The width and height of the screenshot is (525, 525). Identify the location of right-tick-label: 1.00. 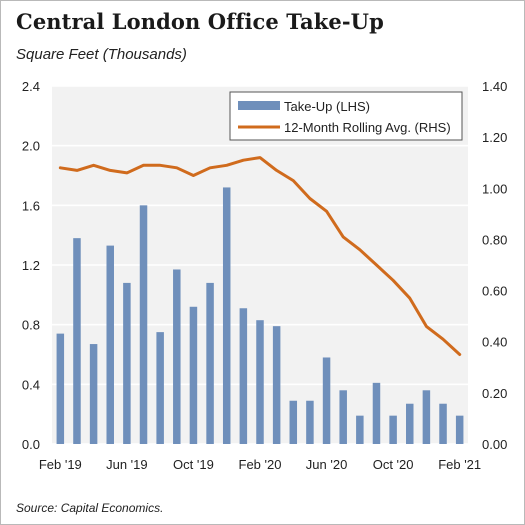
(494, 188).